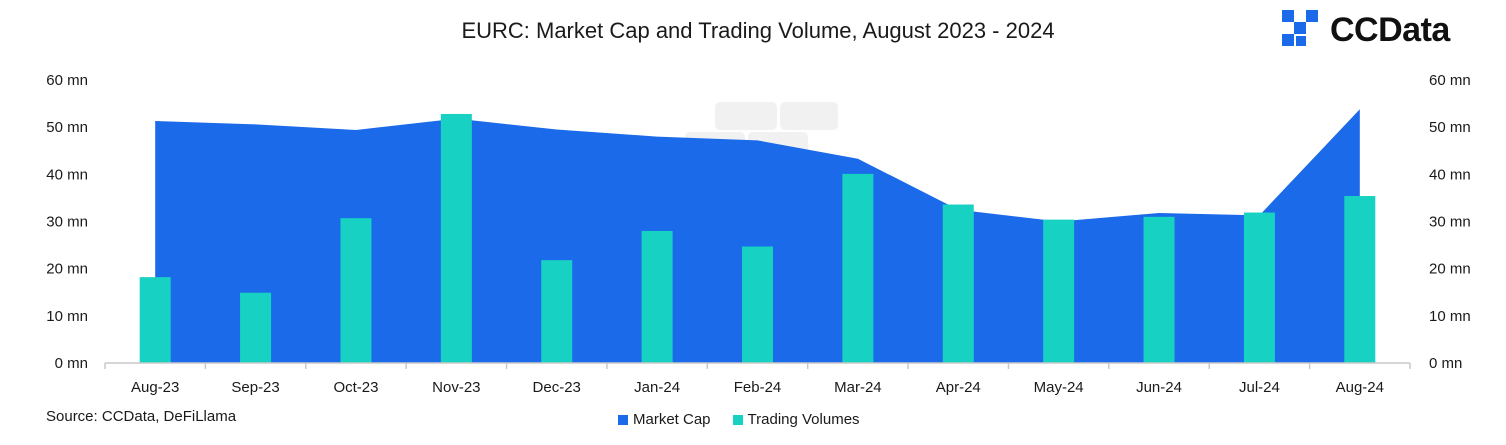 The image size is (1506, 445). I want to click on legend-label-trading-volumes: Trading Volumes, so click(803, 419).